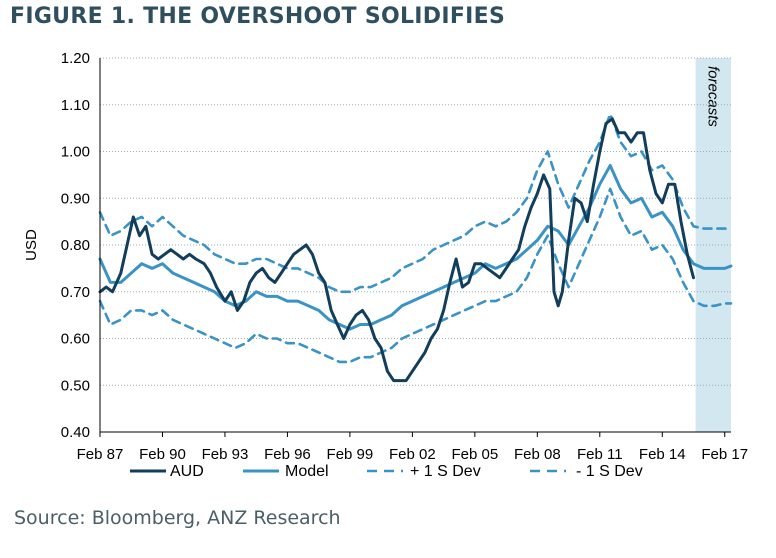  What do you see at coordinates (75, 432) in the screenshot?
I see `y-tick-label: 0.40` at bounding box center [75, 432].